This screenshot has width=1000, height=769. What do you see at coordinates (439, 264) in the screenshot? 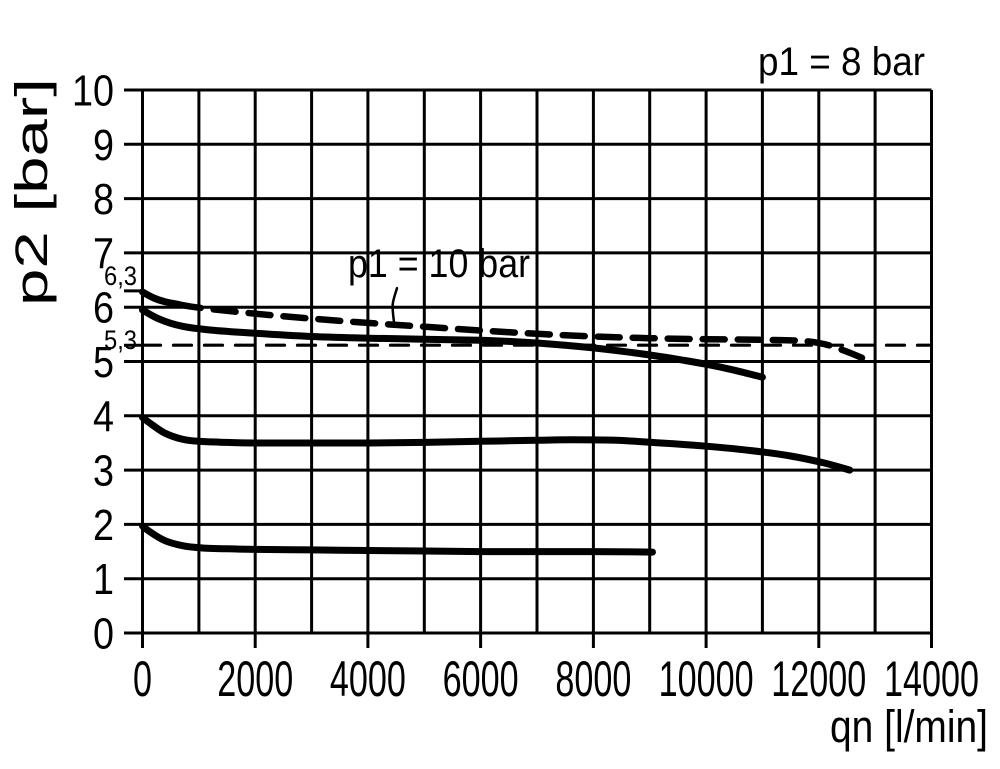
I see `annotation-p1-10-bar: p1 = 10 bar` at bounding box center [439, 264].